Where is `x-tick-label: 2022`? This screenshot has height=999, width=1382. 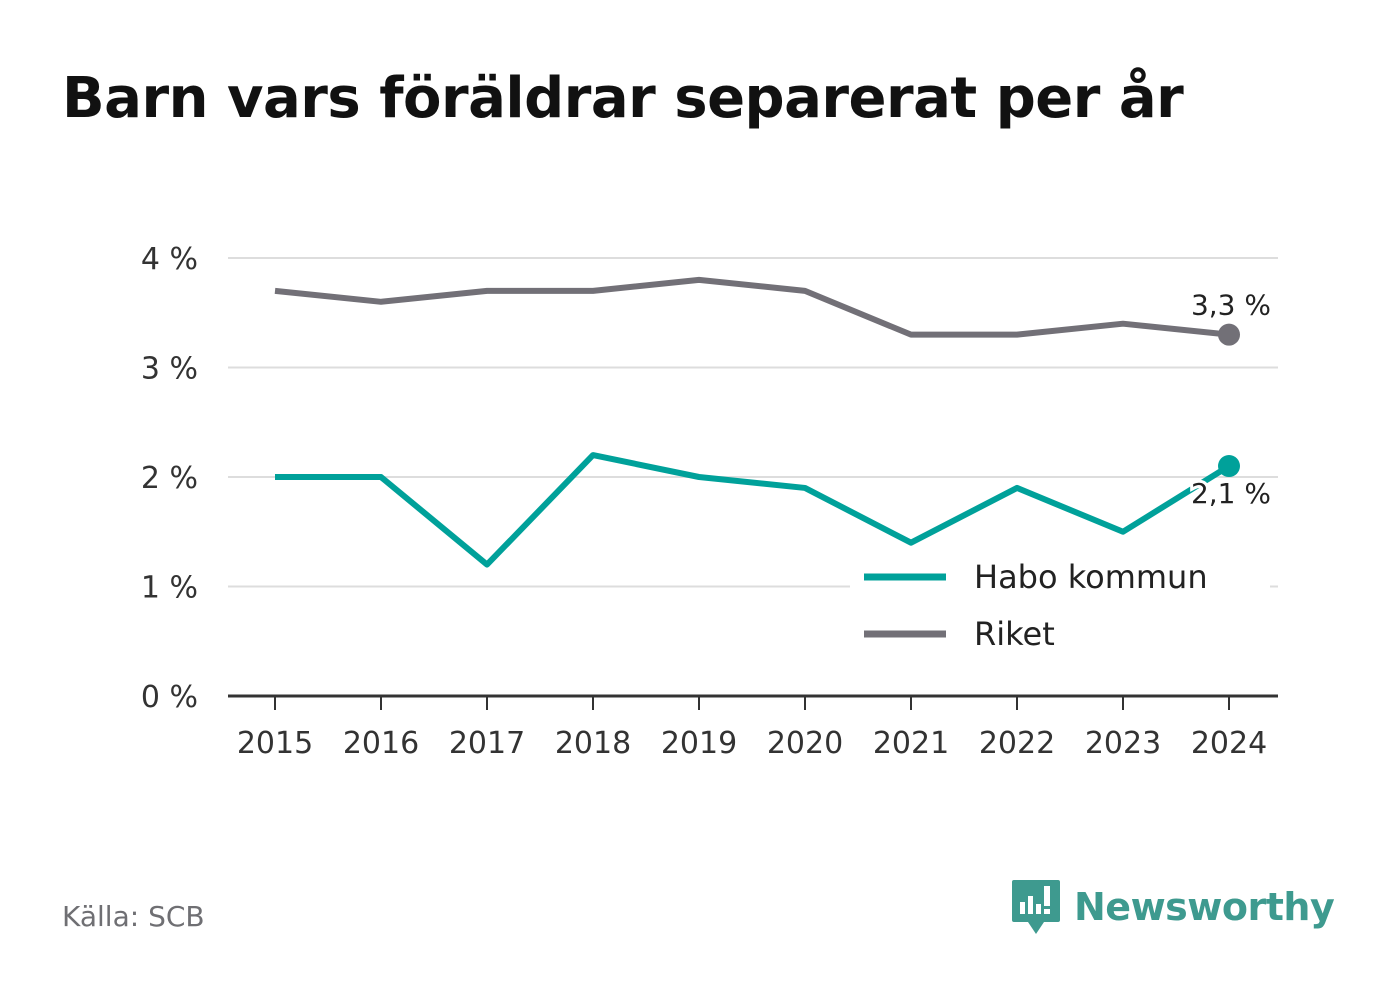 x-tick-label: 2022 is located at coordinates (1017, 743).